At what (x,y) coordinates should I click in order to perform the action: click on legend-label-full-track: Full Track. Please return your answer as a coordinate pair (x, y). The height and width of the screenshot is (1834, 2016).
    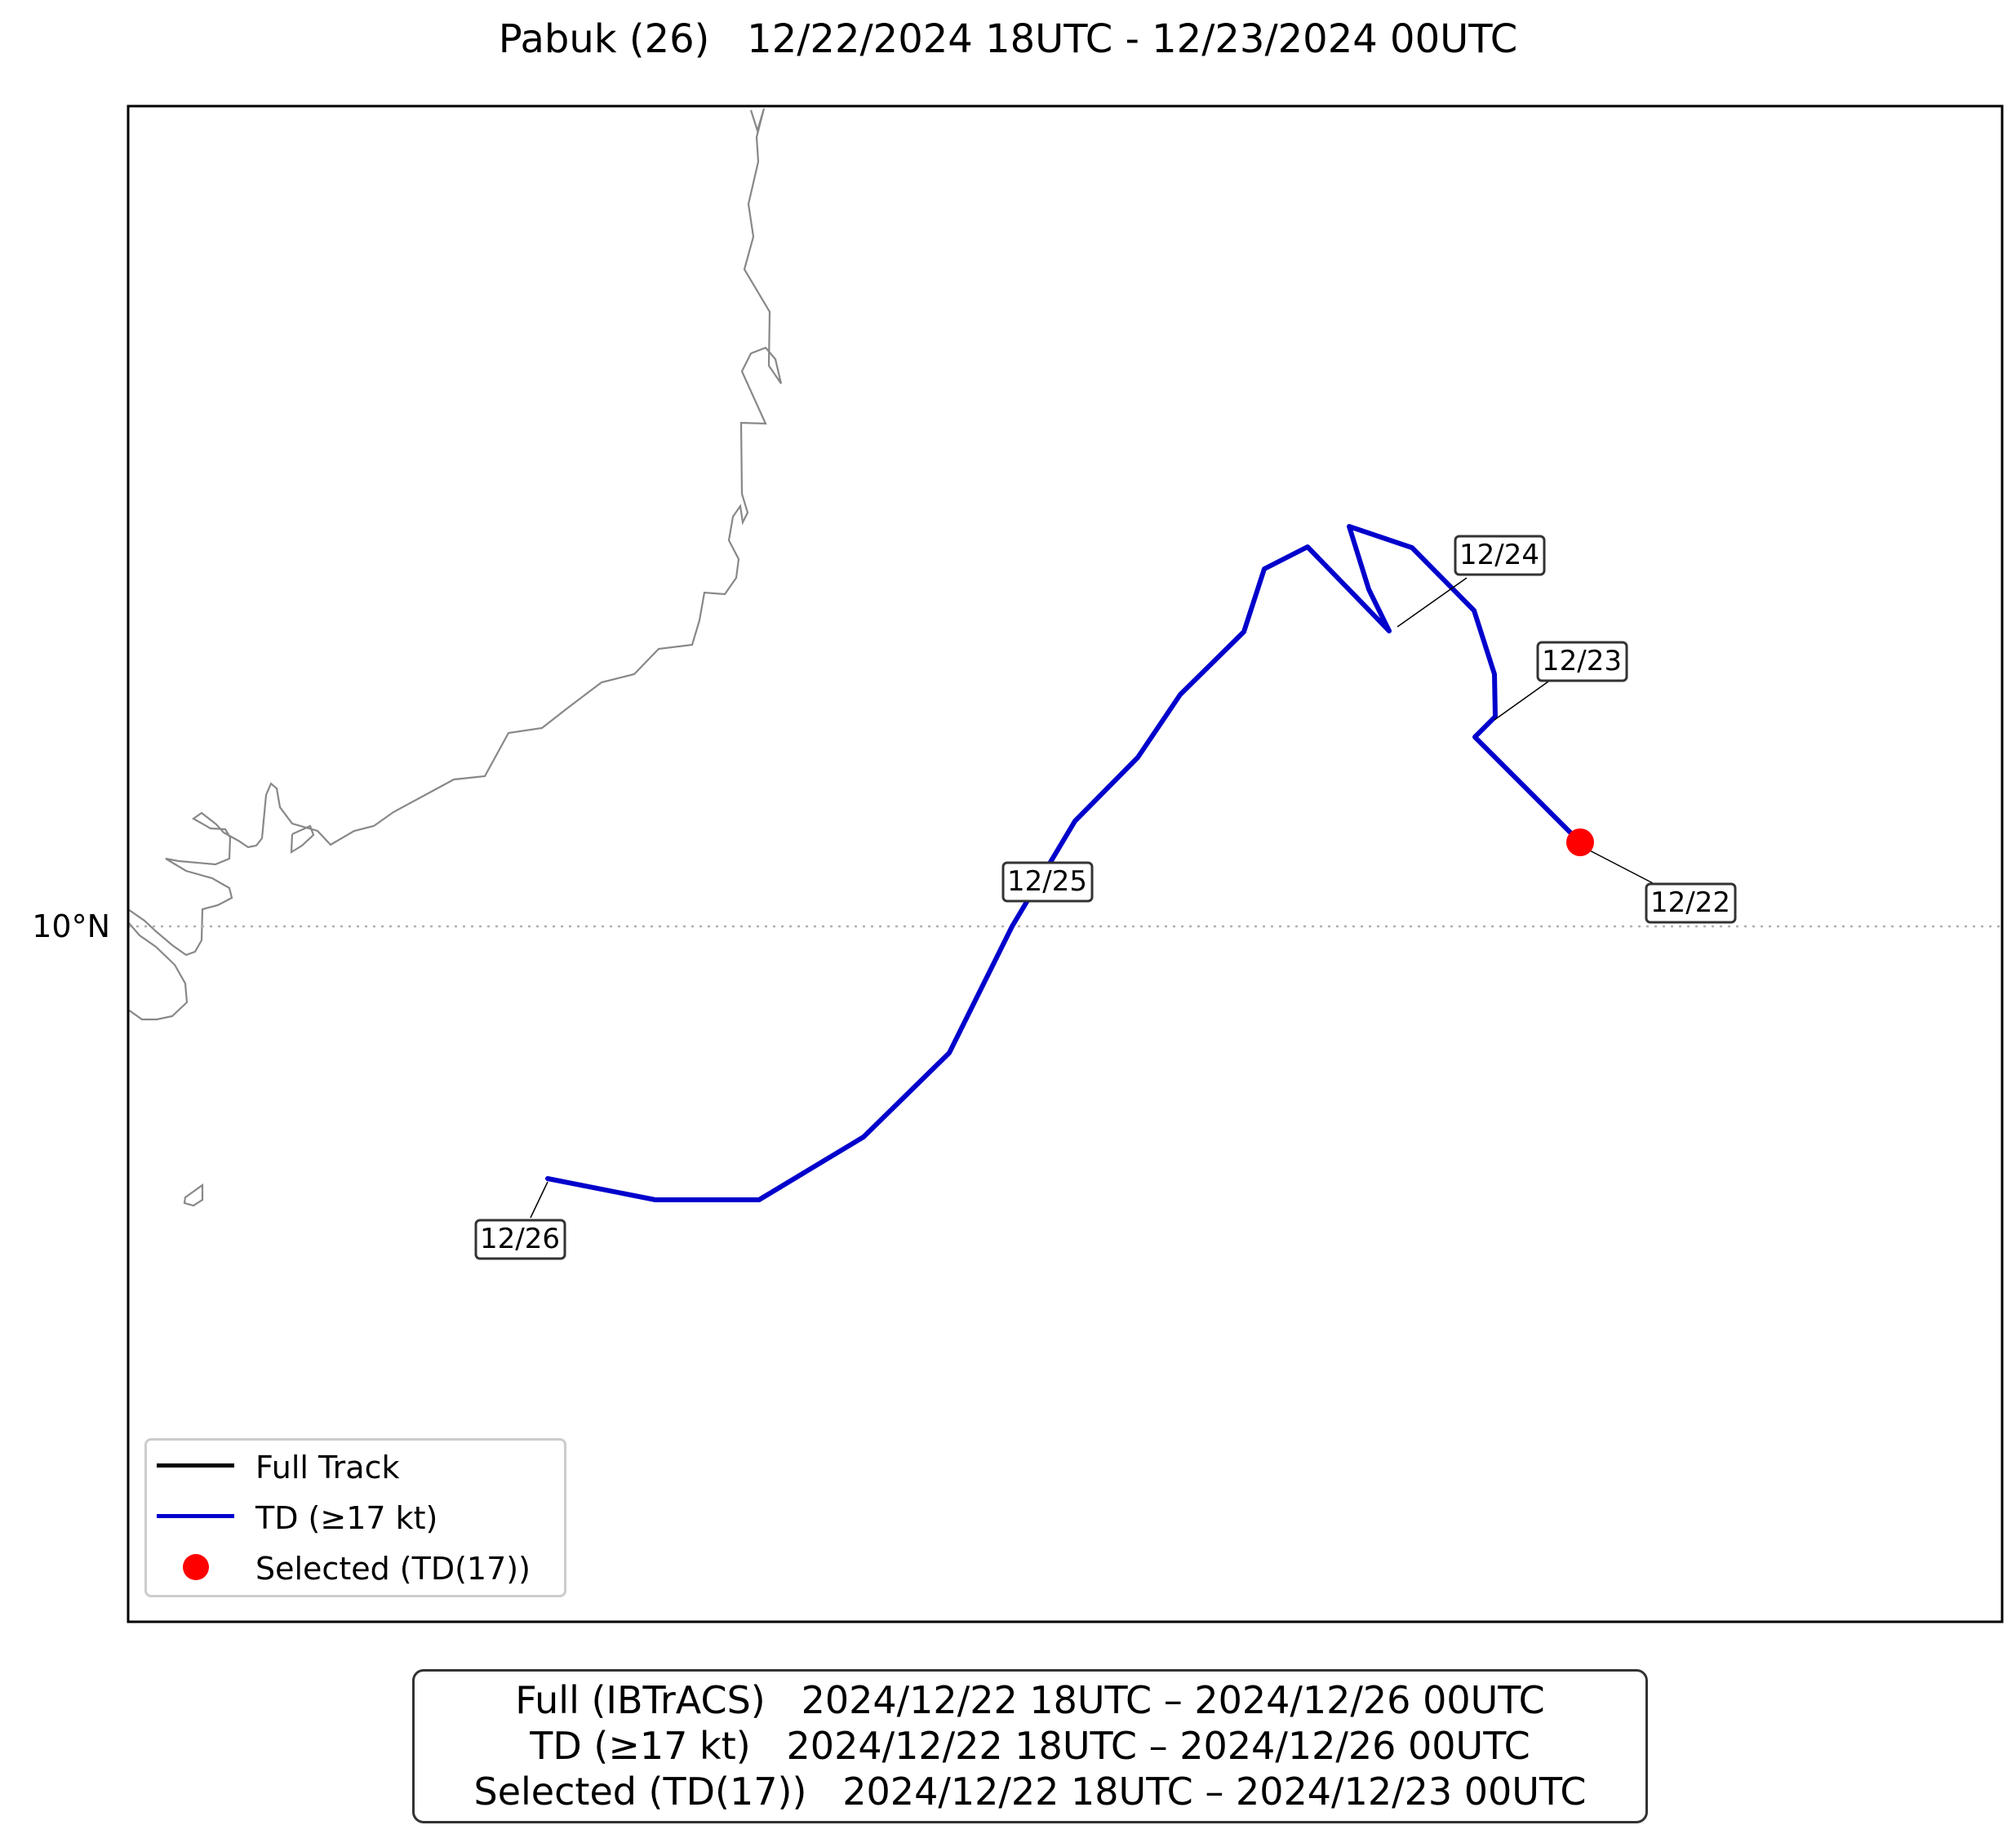
    Looking at the image, I should click on (327, 1467).